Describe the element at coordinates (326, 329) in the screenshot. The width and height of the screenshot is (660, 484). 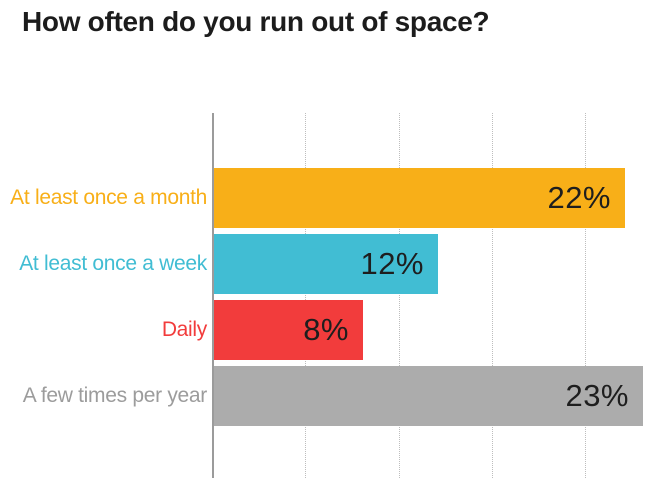
I see `bar-value-label: 8%` at that location.